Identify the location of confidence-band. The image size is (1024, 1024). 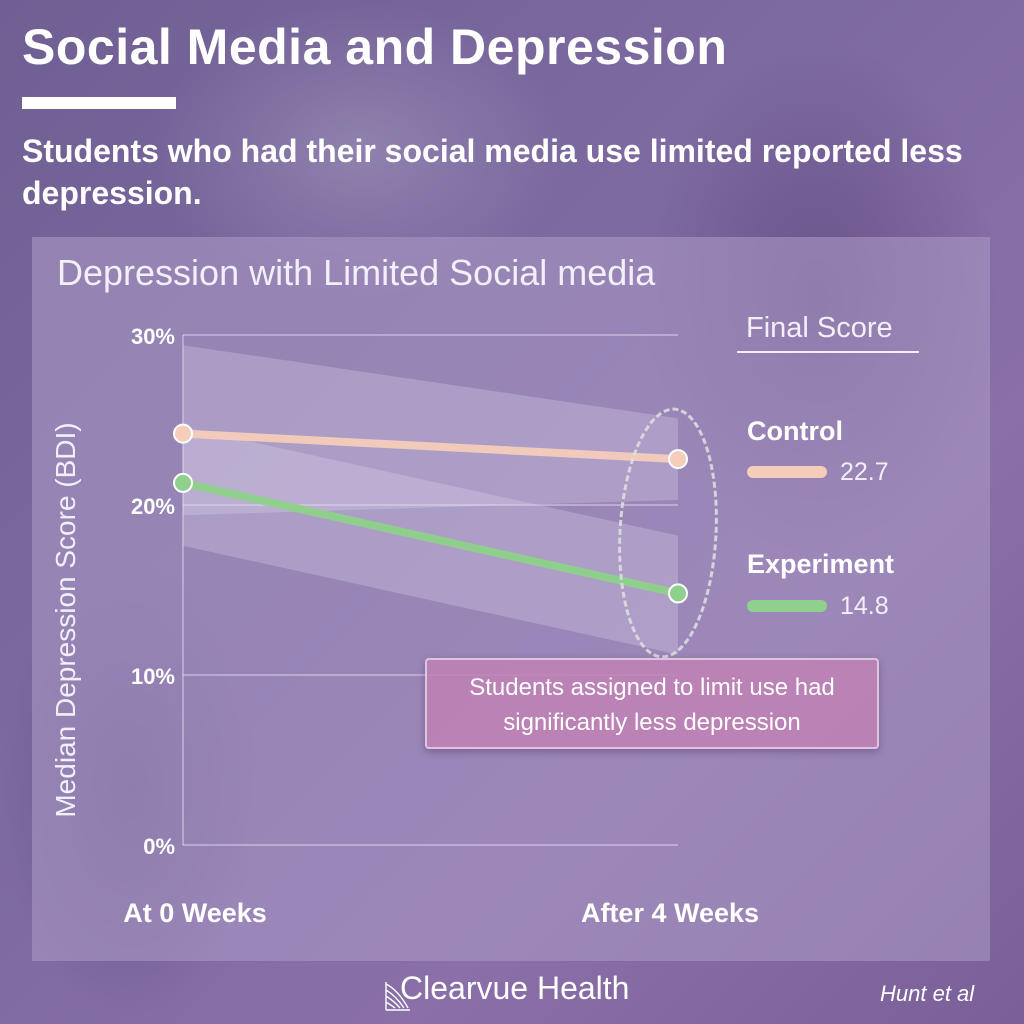
(430, 430).